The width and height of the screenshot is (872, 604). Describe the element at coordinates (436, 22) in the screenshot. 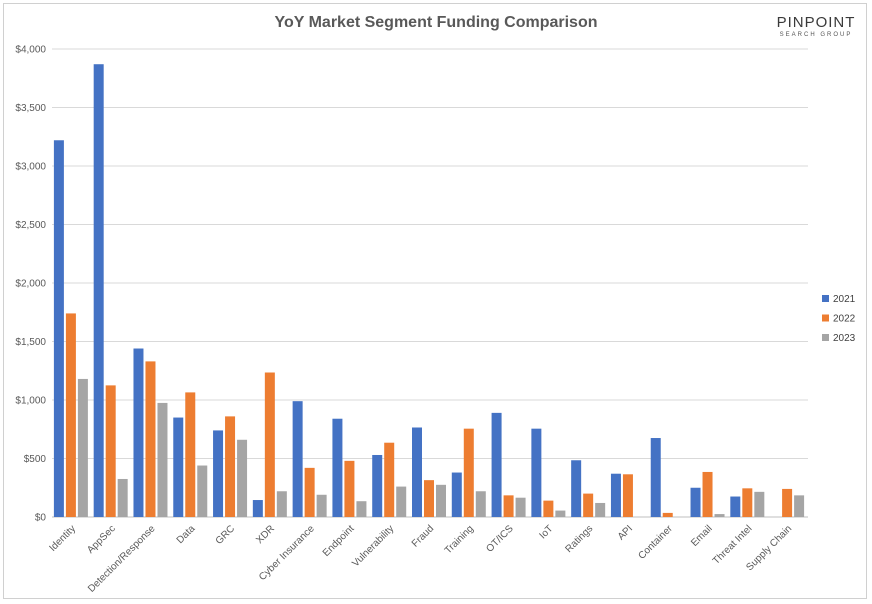

I see `chart-title: YoY Market Segment Funding Comparison` at that location.